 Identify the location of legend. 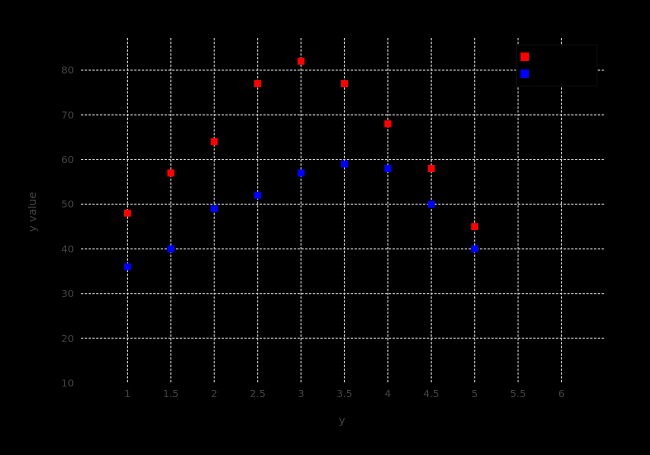
(557, 65).